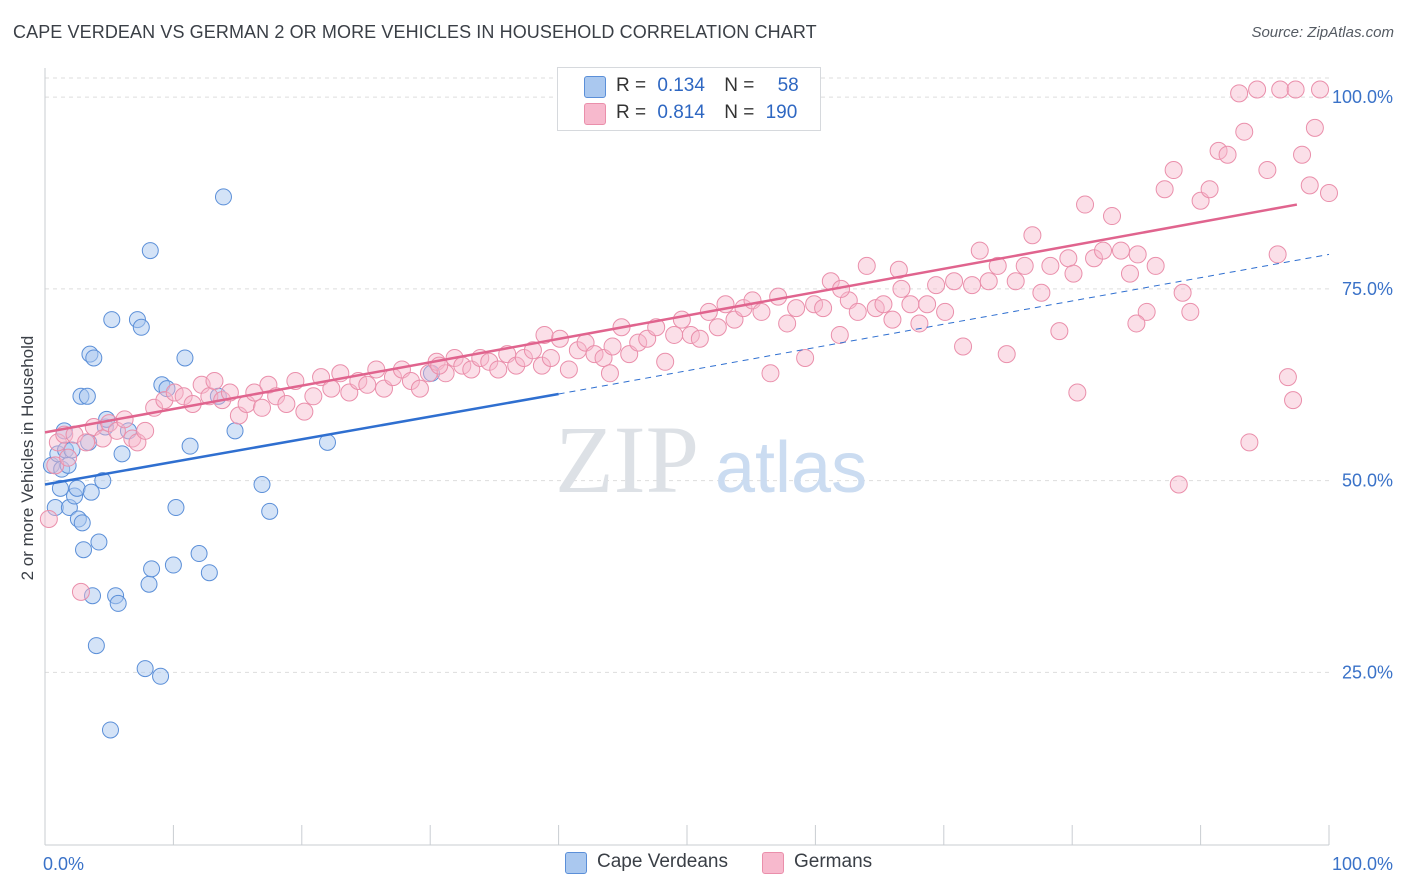 This screenshot has width=1406, height=892. What do you see at coordinates (689, 99) in the screenshot?
I see `stats-legend: R = 0.134 N = 58 R = 0.814 N = 190` at bounding box center [689, 99].